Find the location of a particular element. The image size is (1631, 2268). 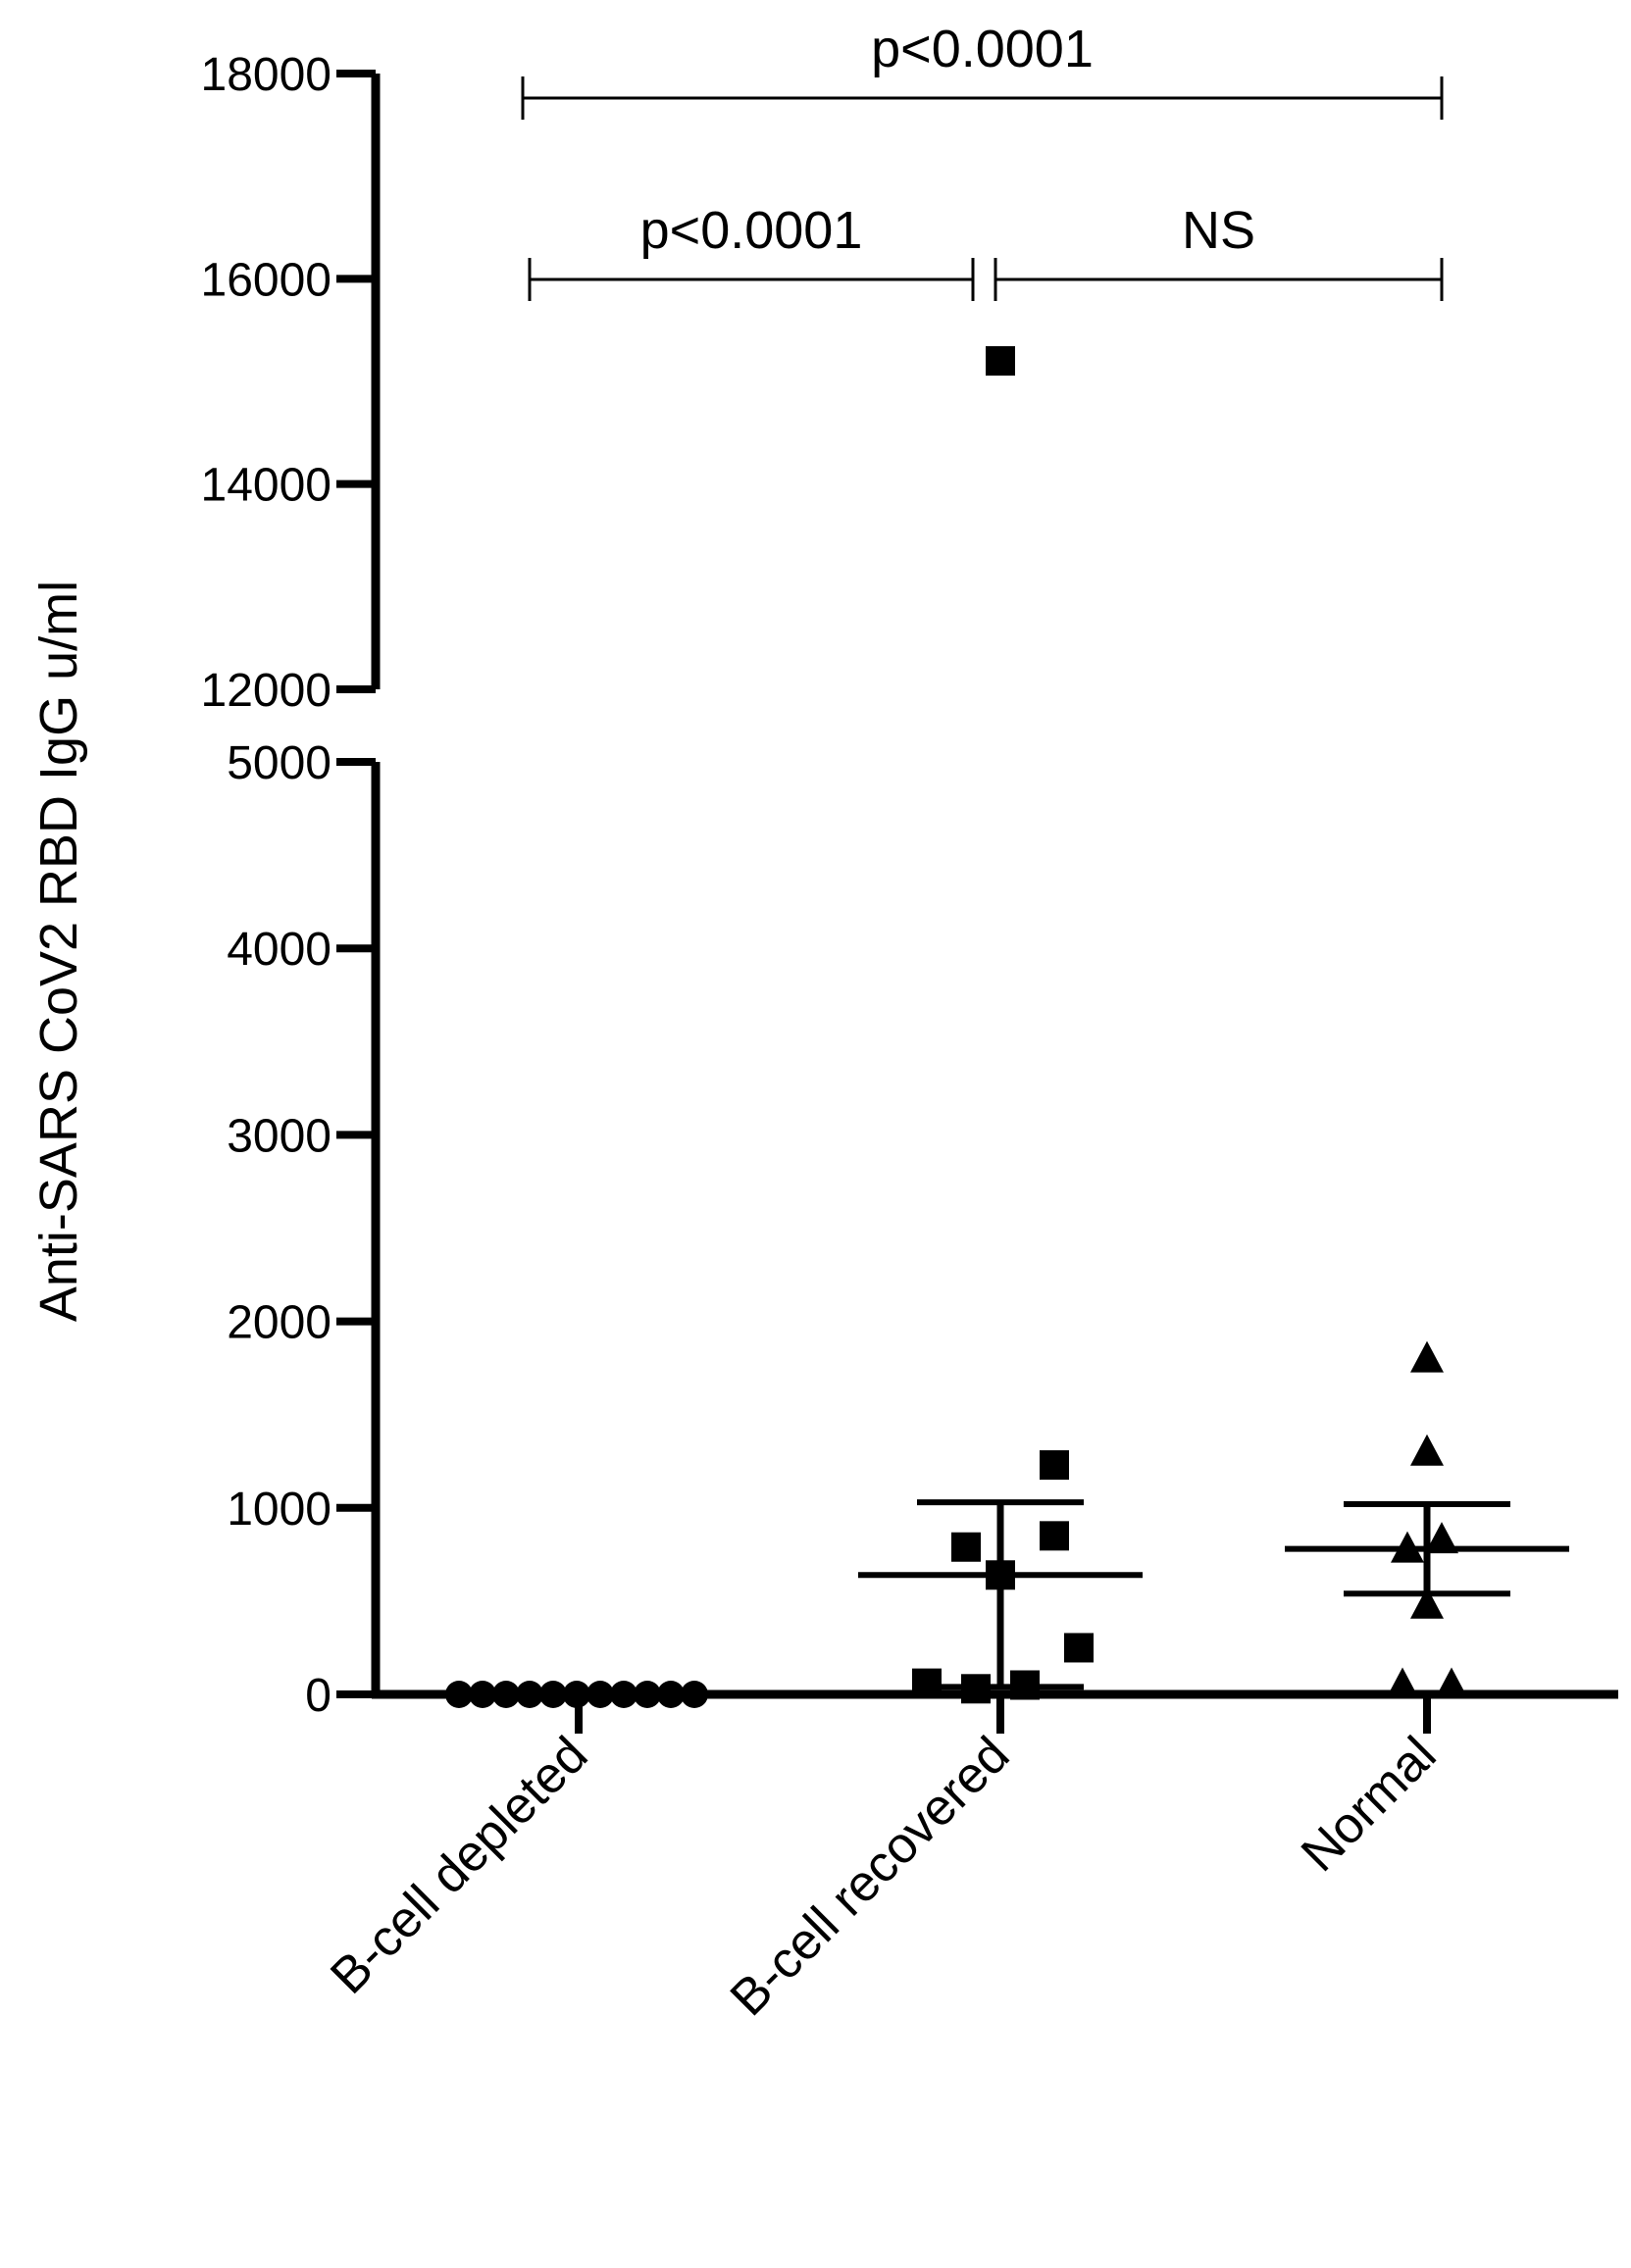

y-tick-label: 3000 is located at coordinates (279, 1136).